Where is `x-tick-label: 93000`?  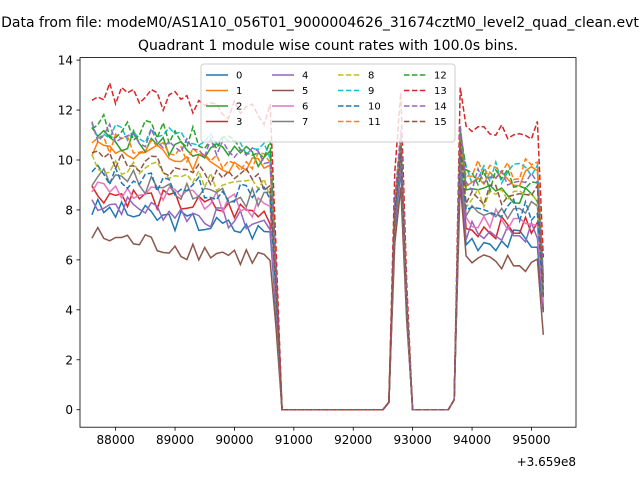
x-tick-label: 93000 is located at coordinates (413, 440).